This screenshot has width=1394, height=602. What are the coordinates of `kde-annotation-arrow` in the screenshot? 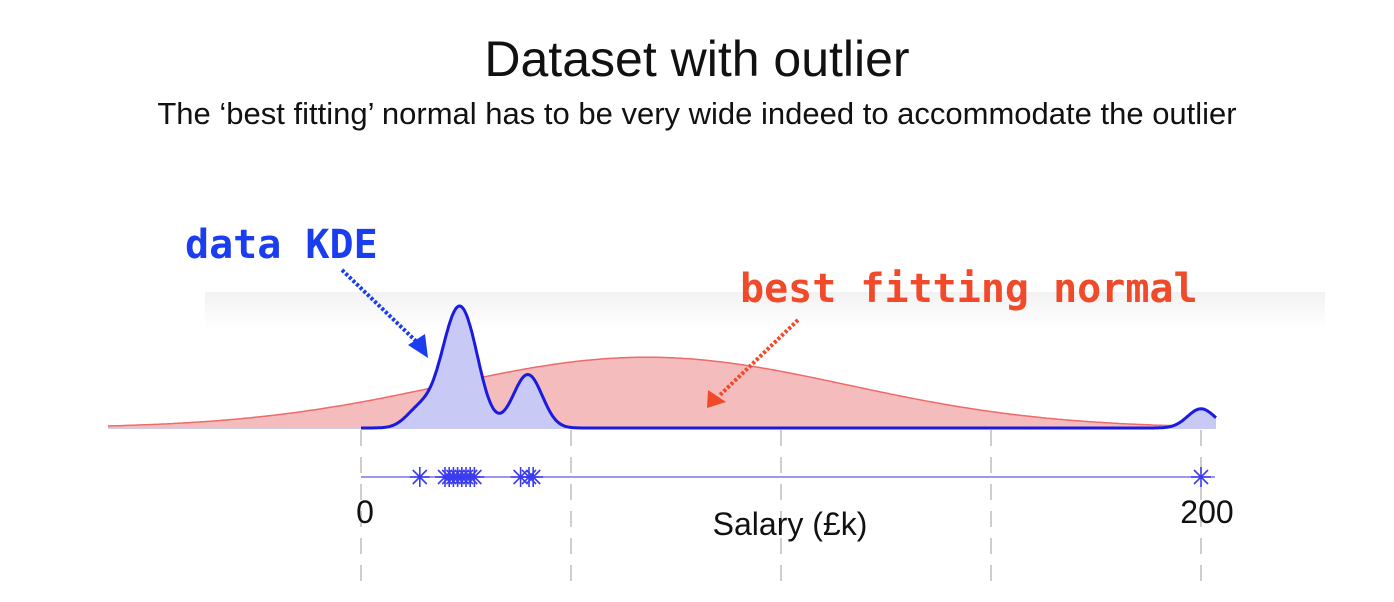 It's located at (381, 307).